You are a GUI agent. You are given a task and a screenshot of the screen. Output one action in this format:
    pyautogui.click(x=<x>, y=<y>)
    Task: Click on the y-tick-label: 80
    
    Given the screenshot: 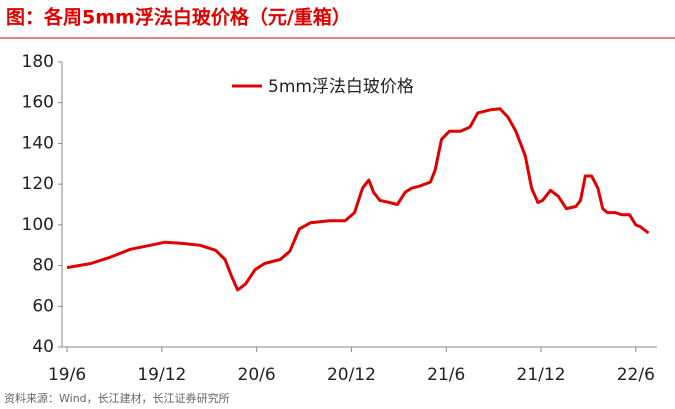 What is the action you would take?
    pyautogui.click(x=43, y=266)
    